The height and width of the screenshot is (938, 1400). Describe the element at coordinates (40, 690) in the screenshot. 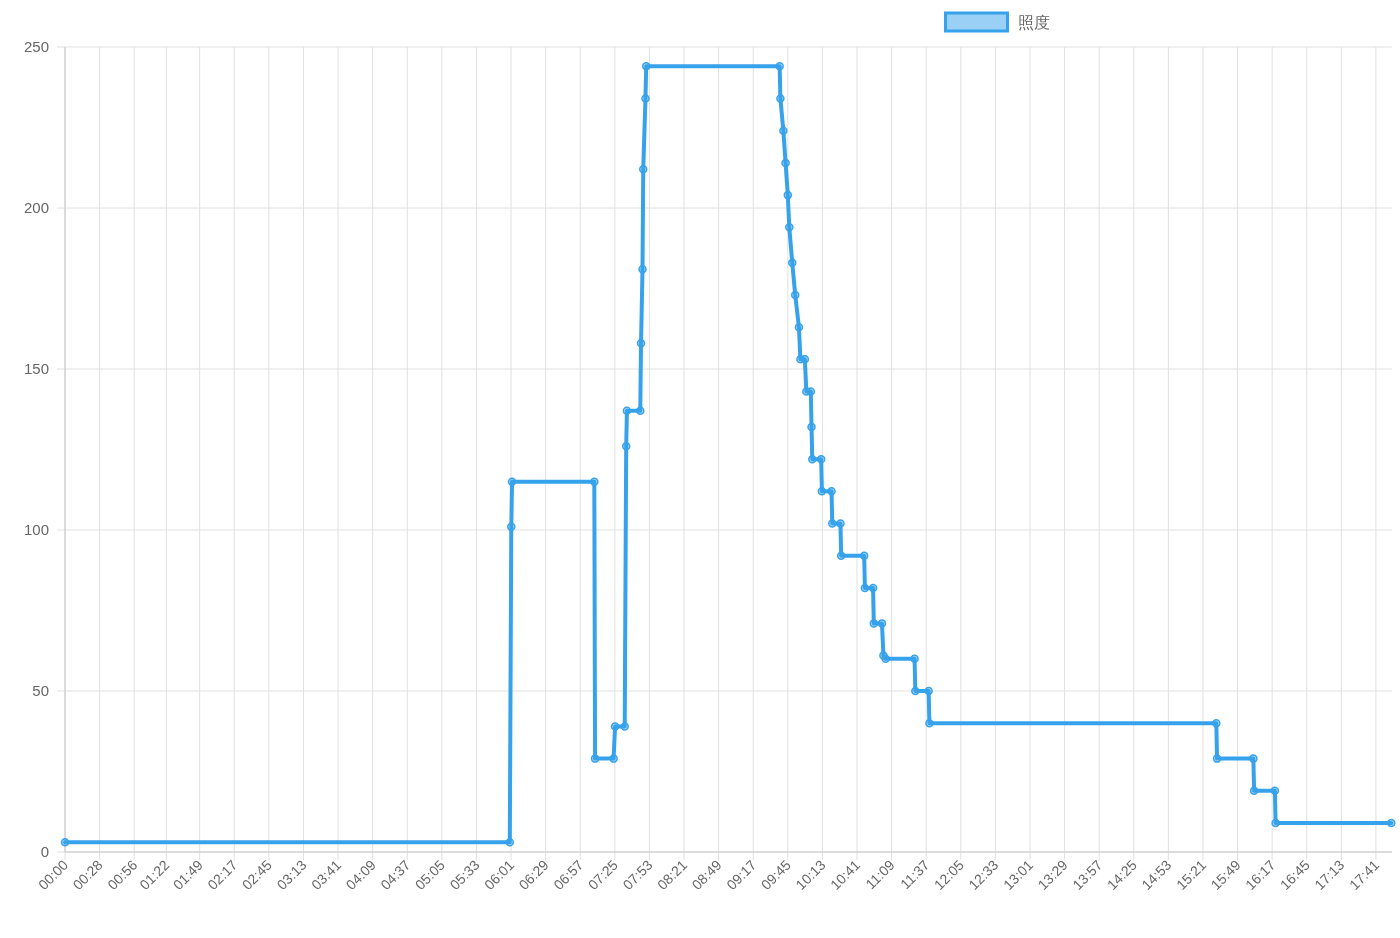

I see `y-tick-label: 50` at that location.